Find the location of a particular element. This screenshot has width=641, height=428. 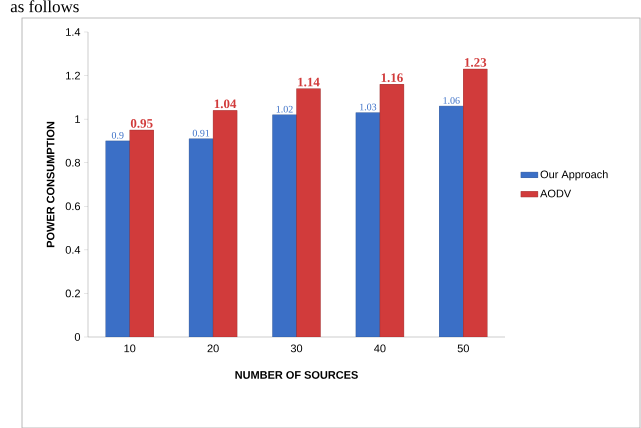

data-label: 1.06 is located at coordinates (451, 100).